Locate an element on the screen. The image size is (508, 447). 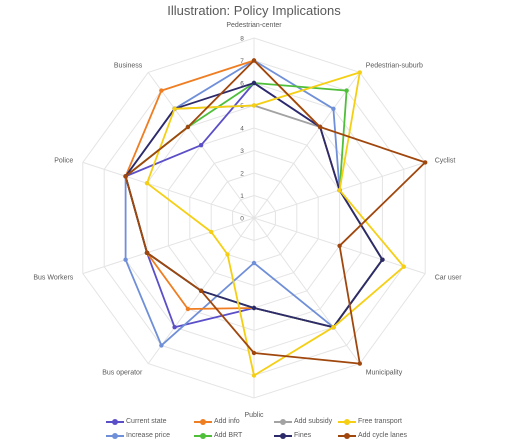
category-label: Business is located at coordinates (128, 65).